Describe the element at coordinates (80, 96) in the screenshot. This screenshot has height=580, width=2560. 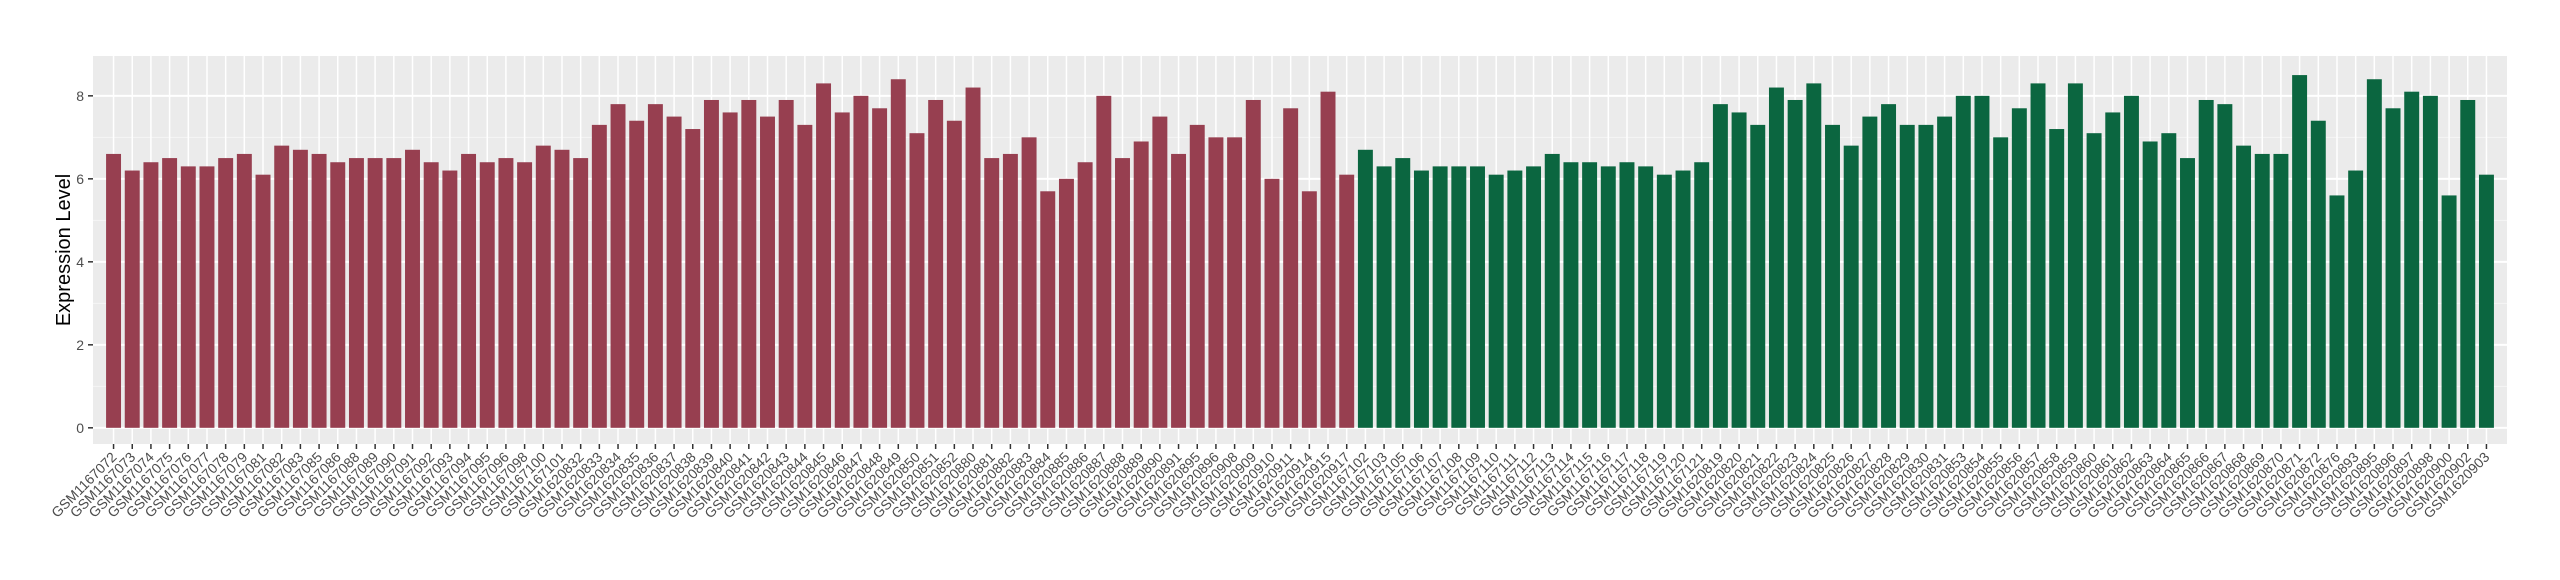
I see `y-tick-label: 8` at that location.